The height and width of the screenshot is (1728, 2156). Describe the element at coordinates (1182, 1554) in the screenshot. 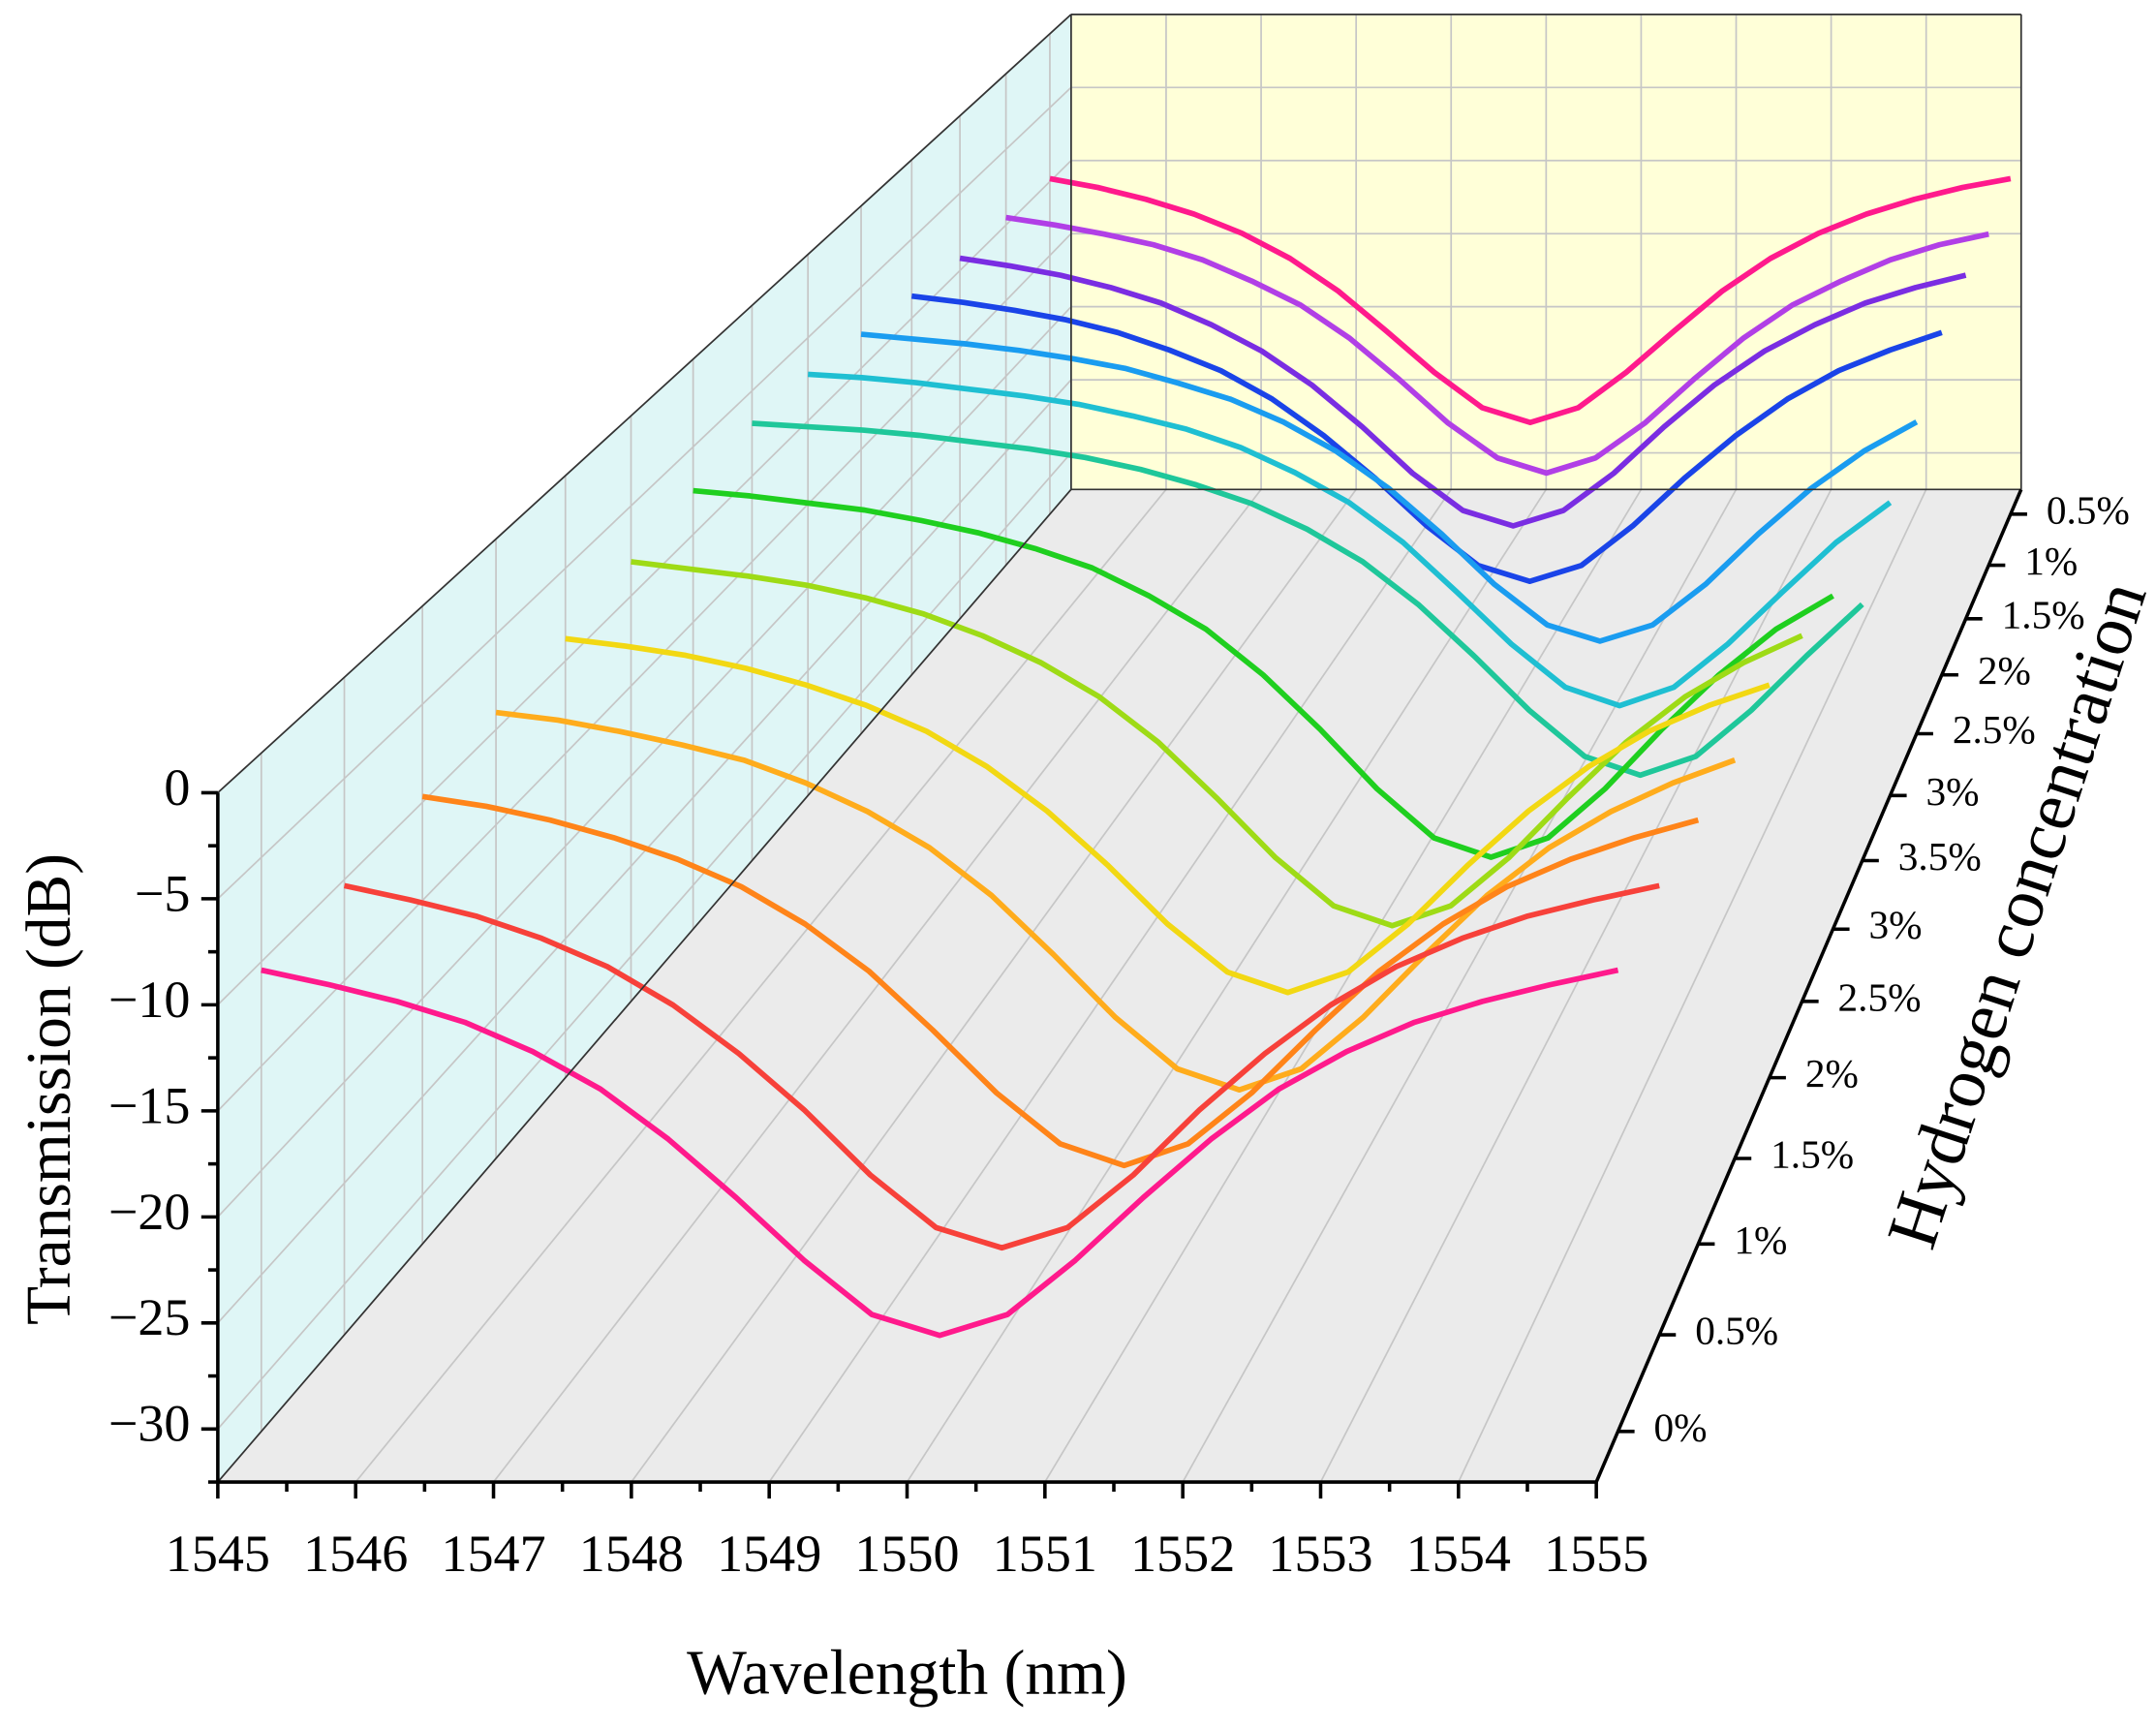

I see `x-tick-label: 1552` at that location.